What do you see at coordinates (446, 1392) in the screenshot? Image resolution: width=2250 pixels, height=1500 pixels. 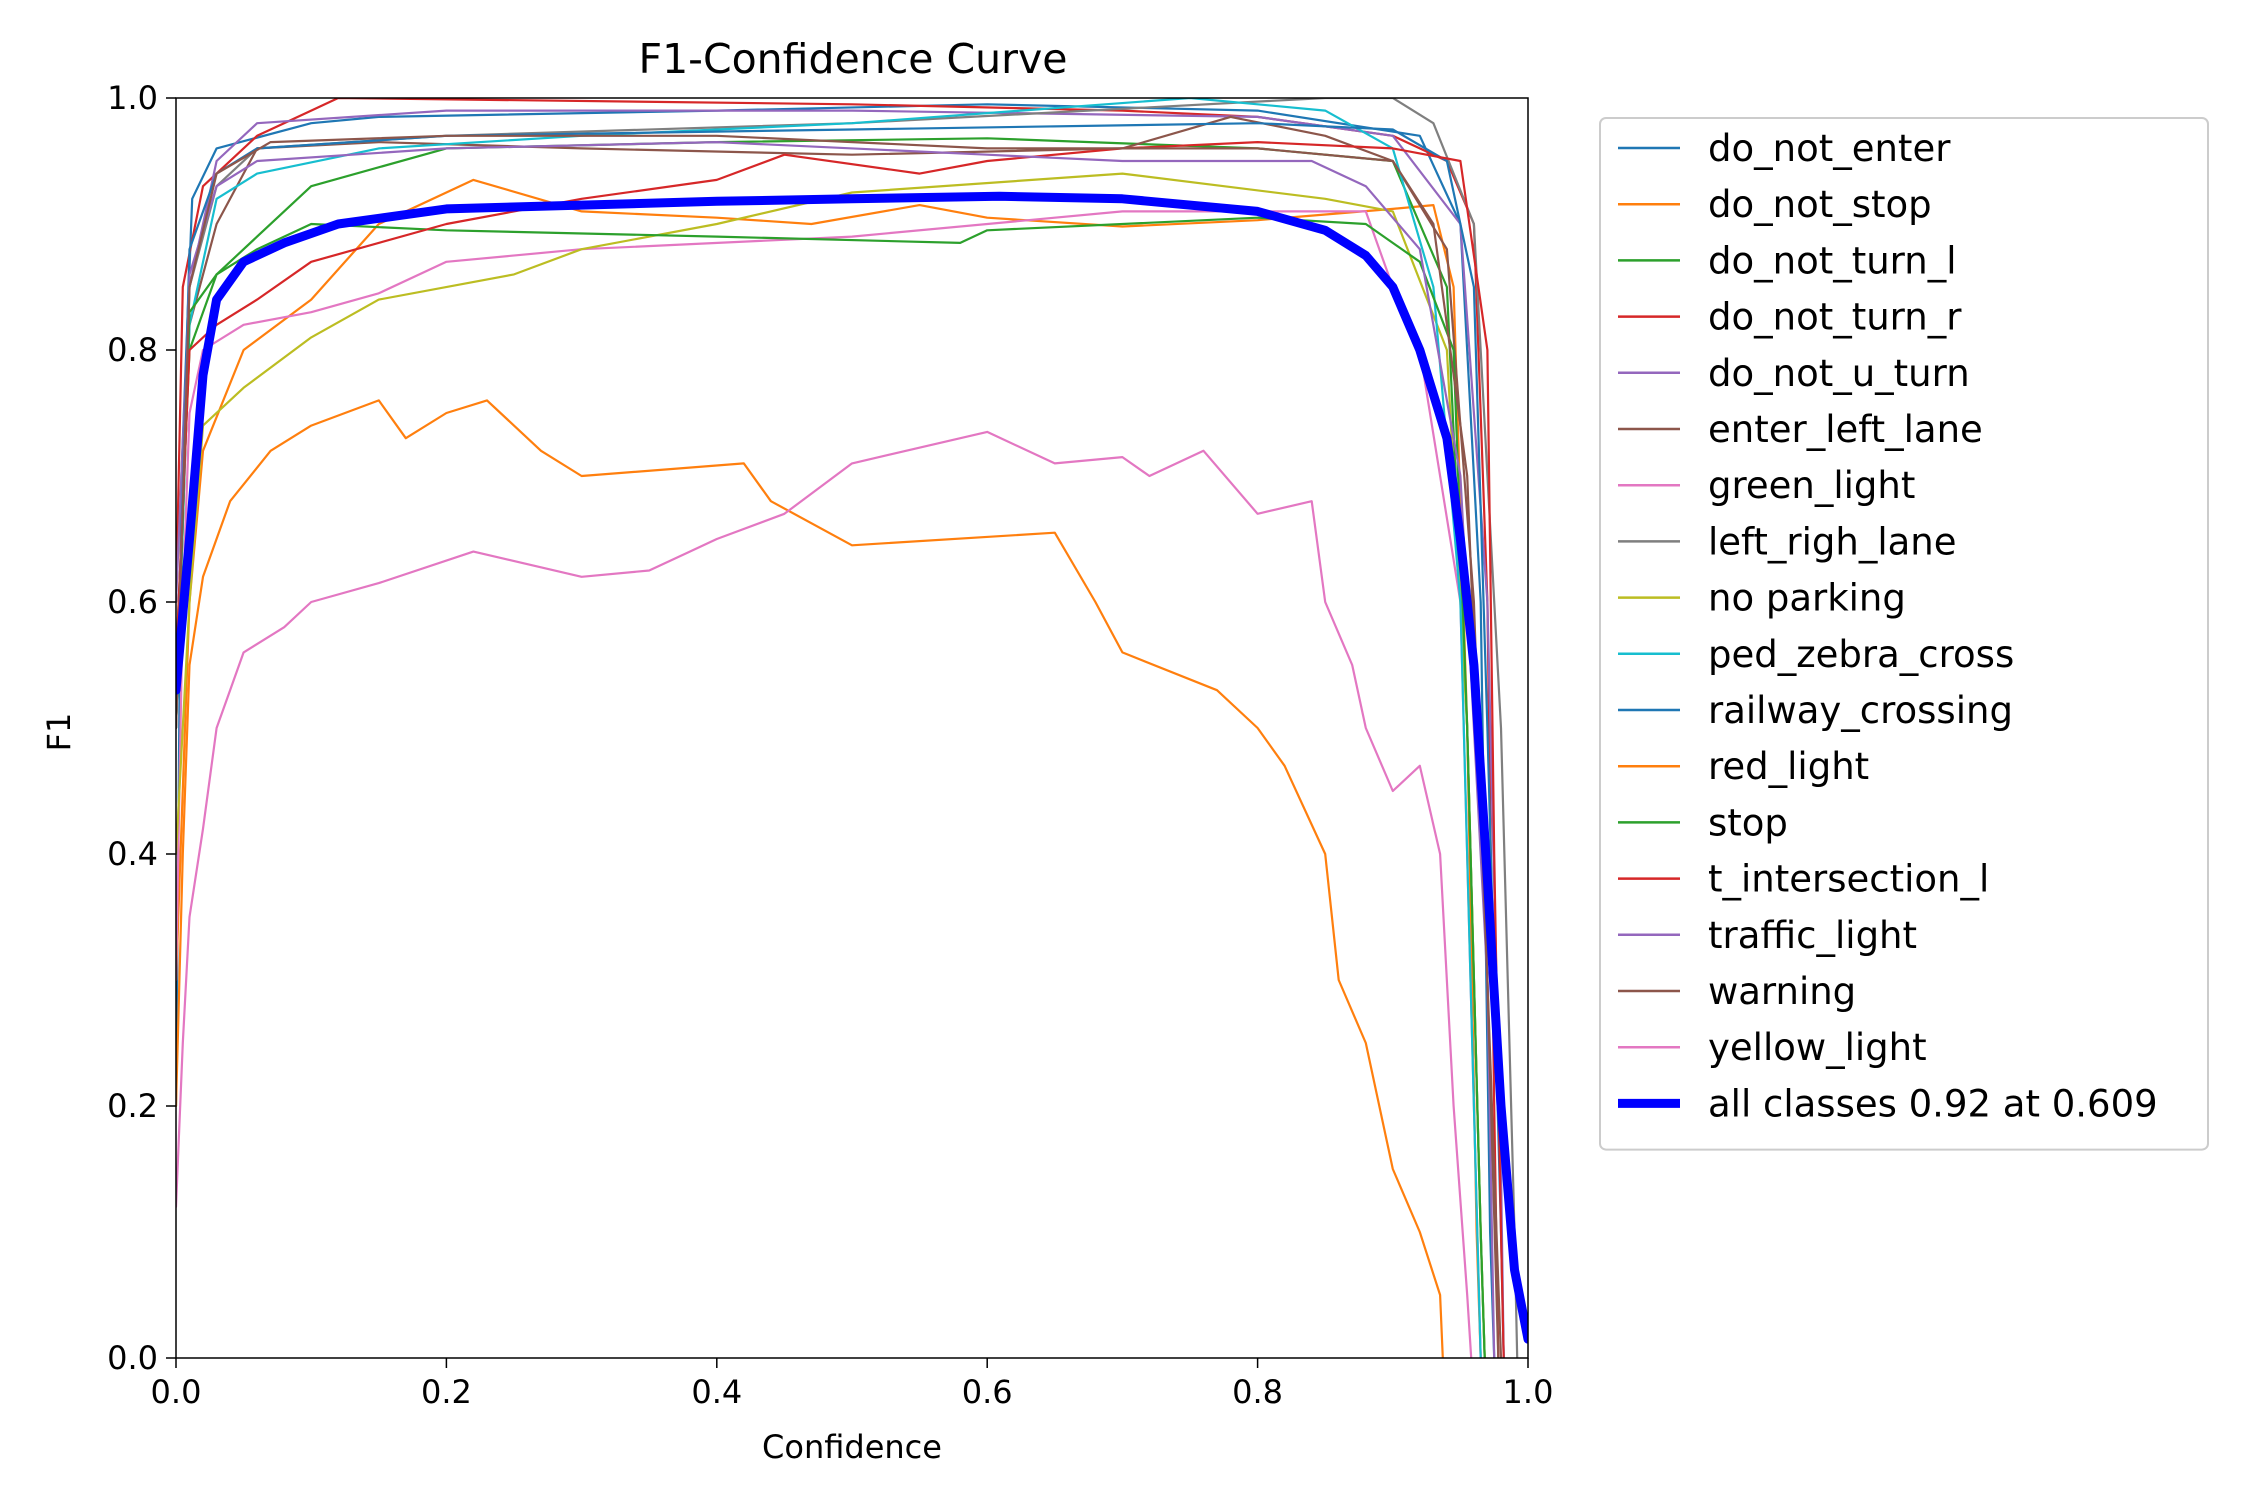 I see `x-tick-label: 0.2` at bounding box center [446, 1392].